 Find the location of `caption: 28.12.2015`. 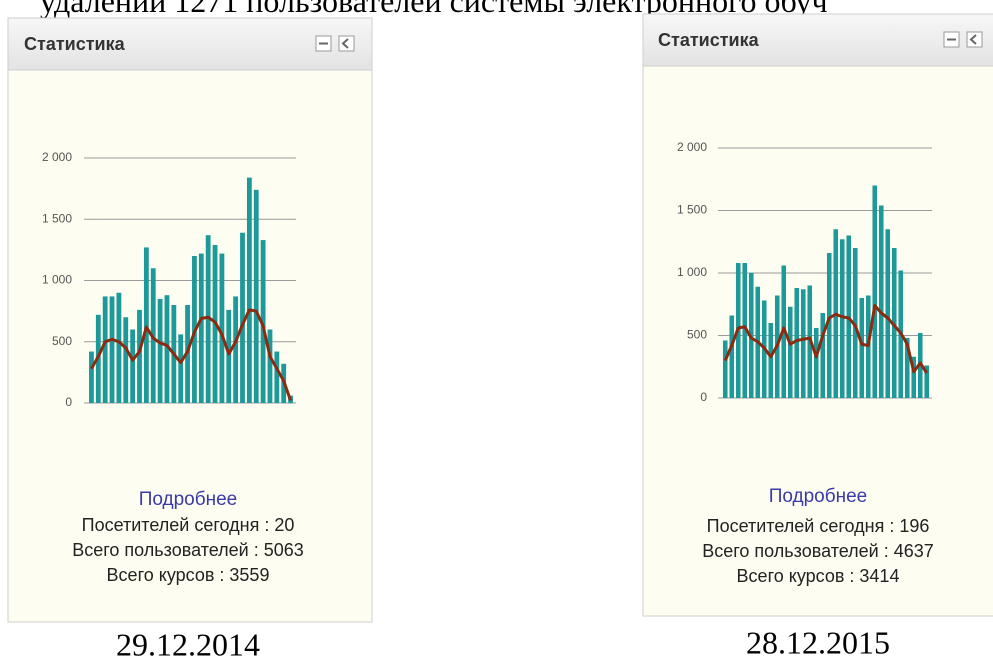

caption: 28.12.2015 is located at coordinates (818, 642).